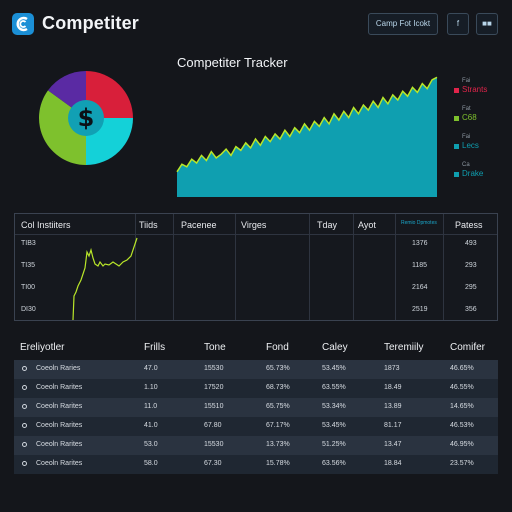 The width and height of the screenshot is (512, 512). What do you see at coordinates (462, 406) in the screenshot?
I see `cell: 14.65%` at bounding box center [462, 406].